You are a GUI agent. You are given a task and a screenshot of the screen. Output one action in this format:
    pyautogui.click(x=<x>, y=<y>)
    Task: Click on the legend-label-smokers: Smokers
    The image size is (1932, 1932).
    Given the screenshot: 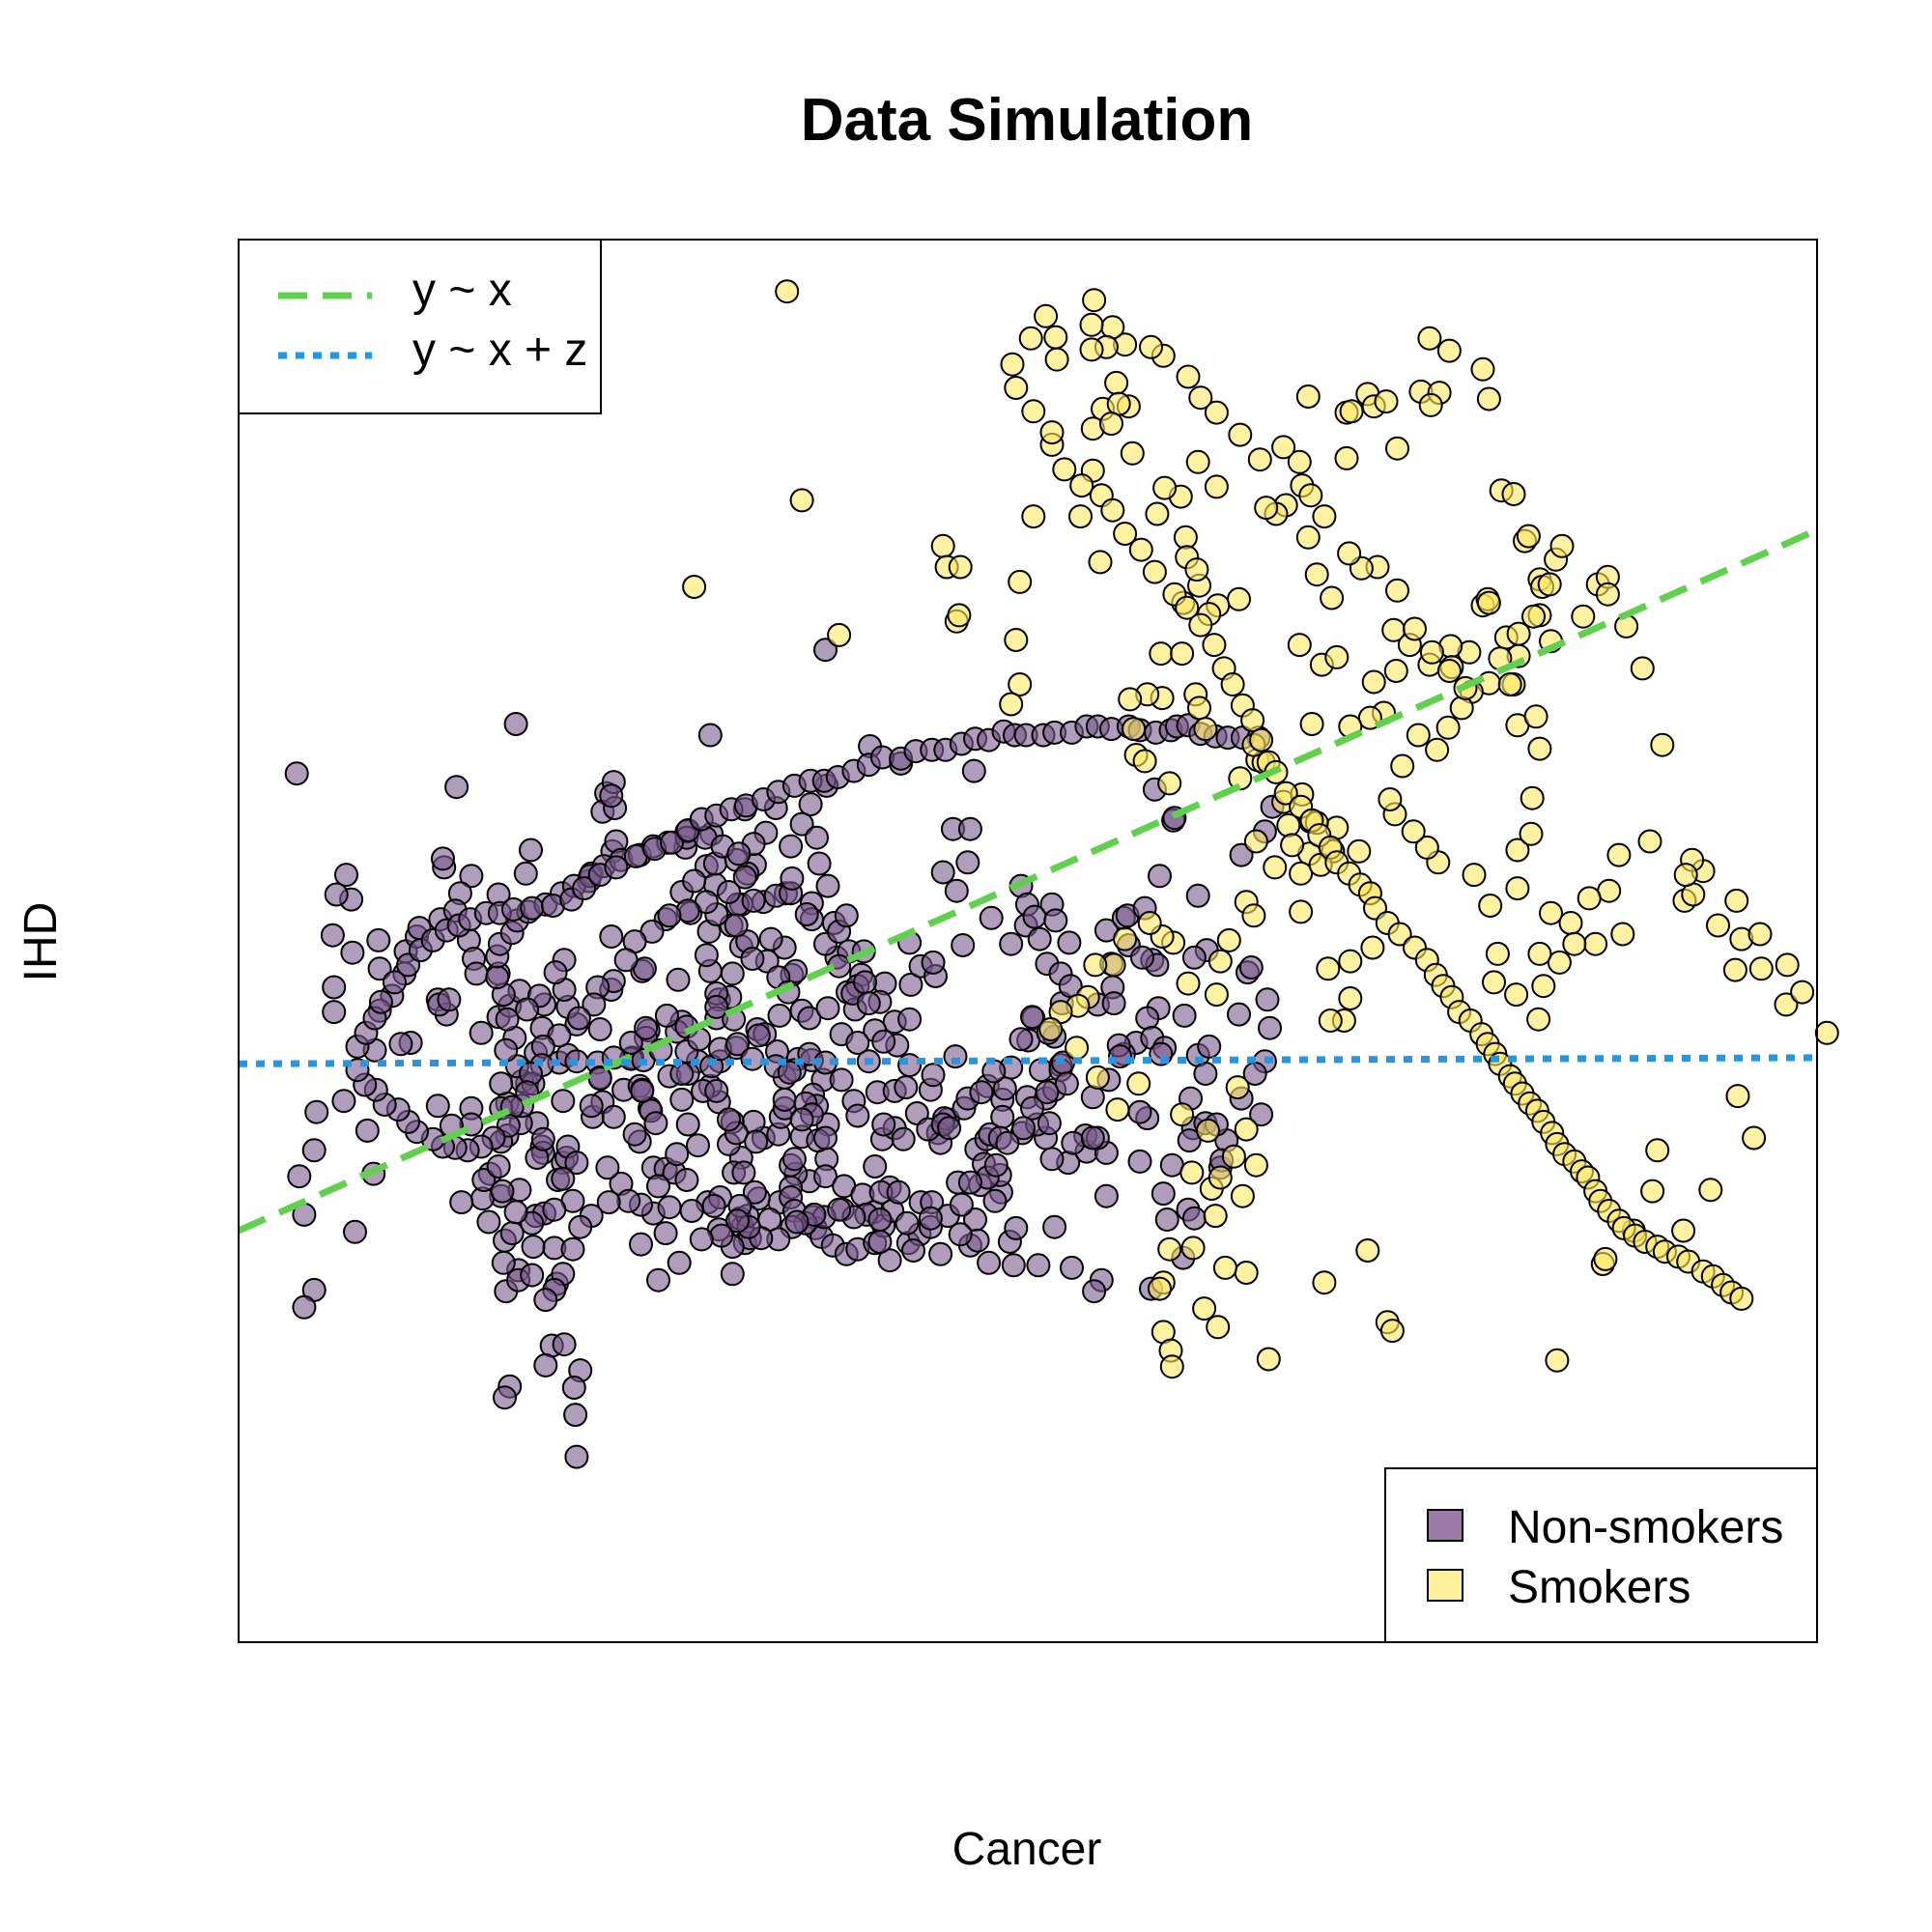 What is the action you would take?
    pyautogui.click(x=1599, y=1587)
    